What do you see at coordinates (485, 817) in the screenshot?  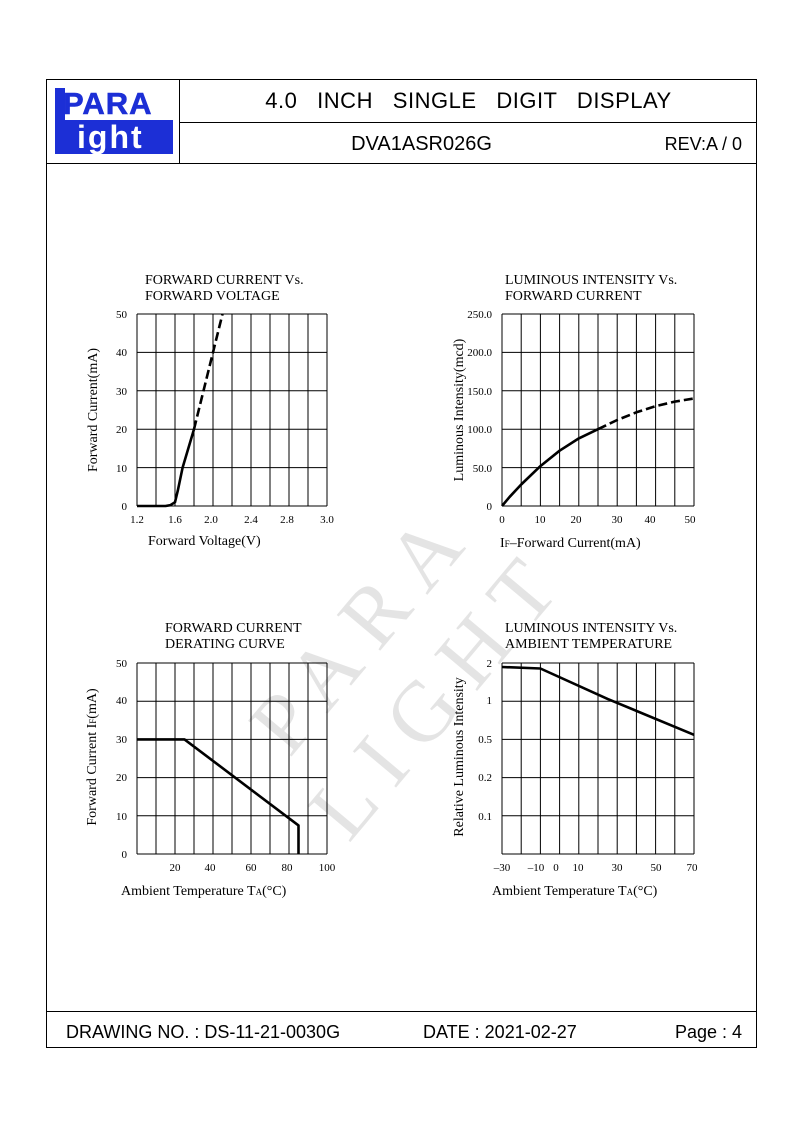 I see `y-tick-label: 0.1` at bounding box center [485, 817].